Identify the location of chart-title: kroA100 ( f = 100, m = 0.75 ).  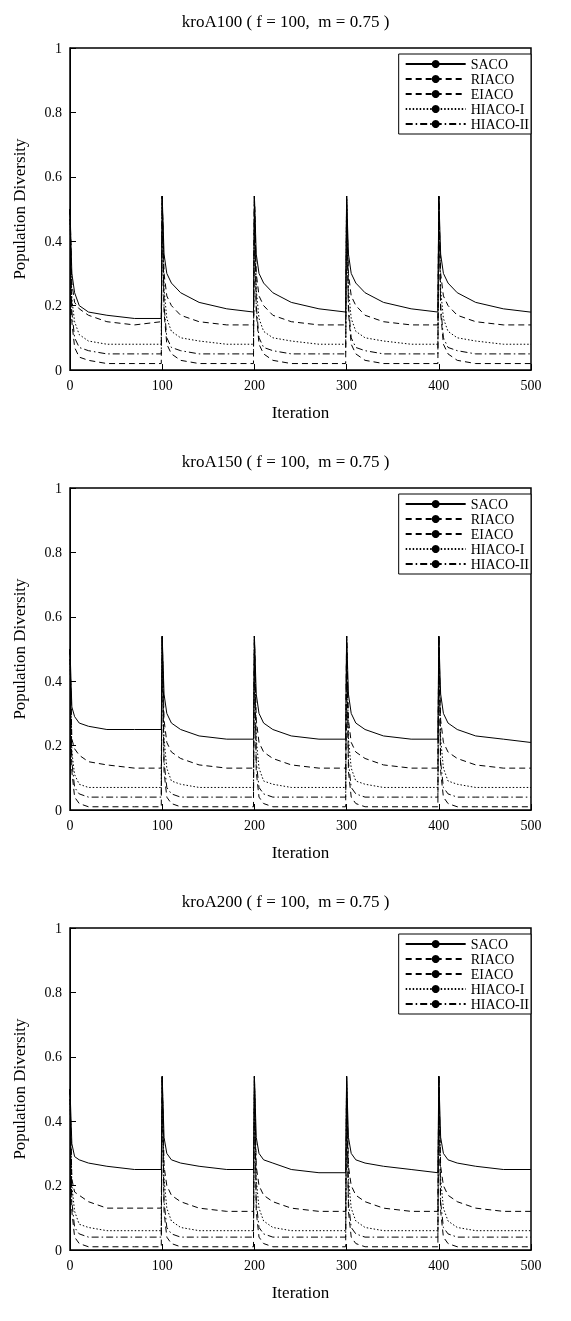
(285, 21).